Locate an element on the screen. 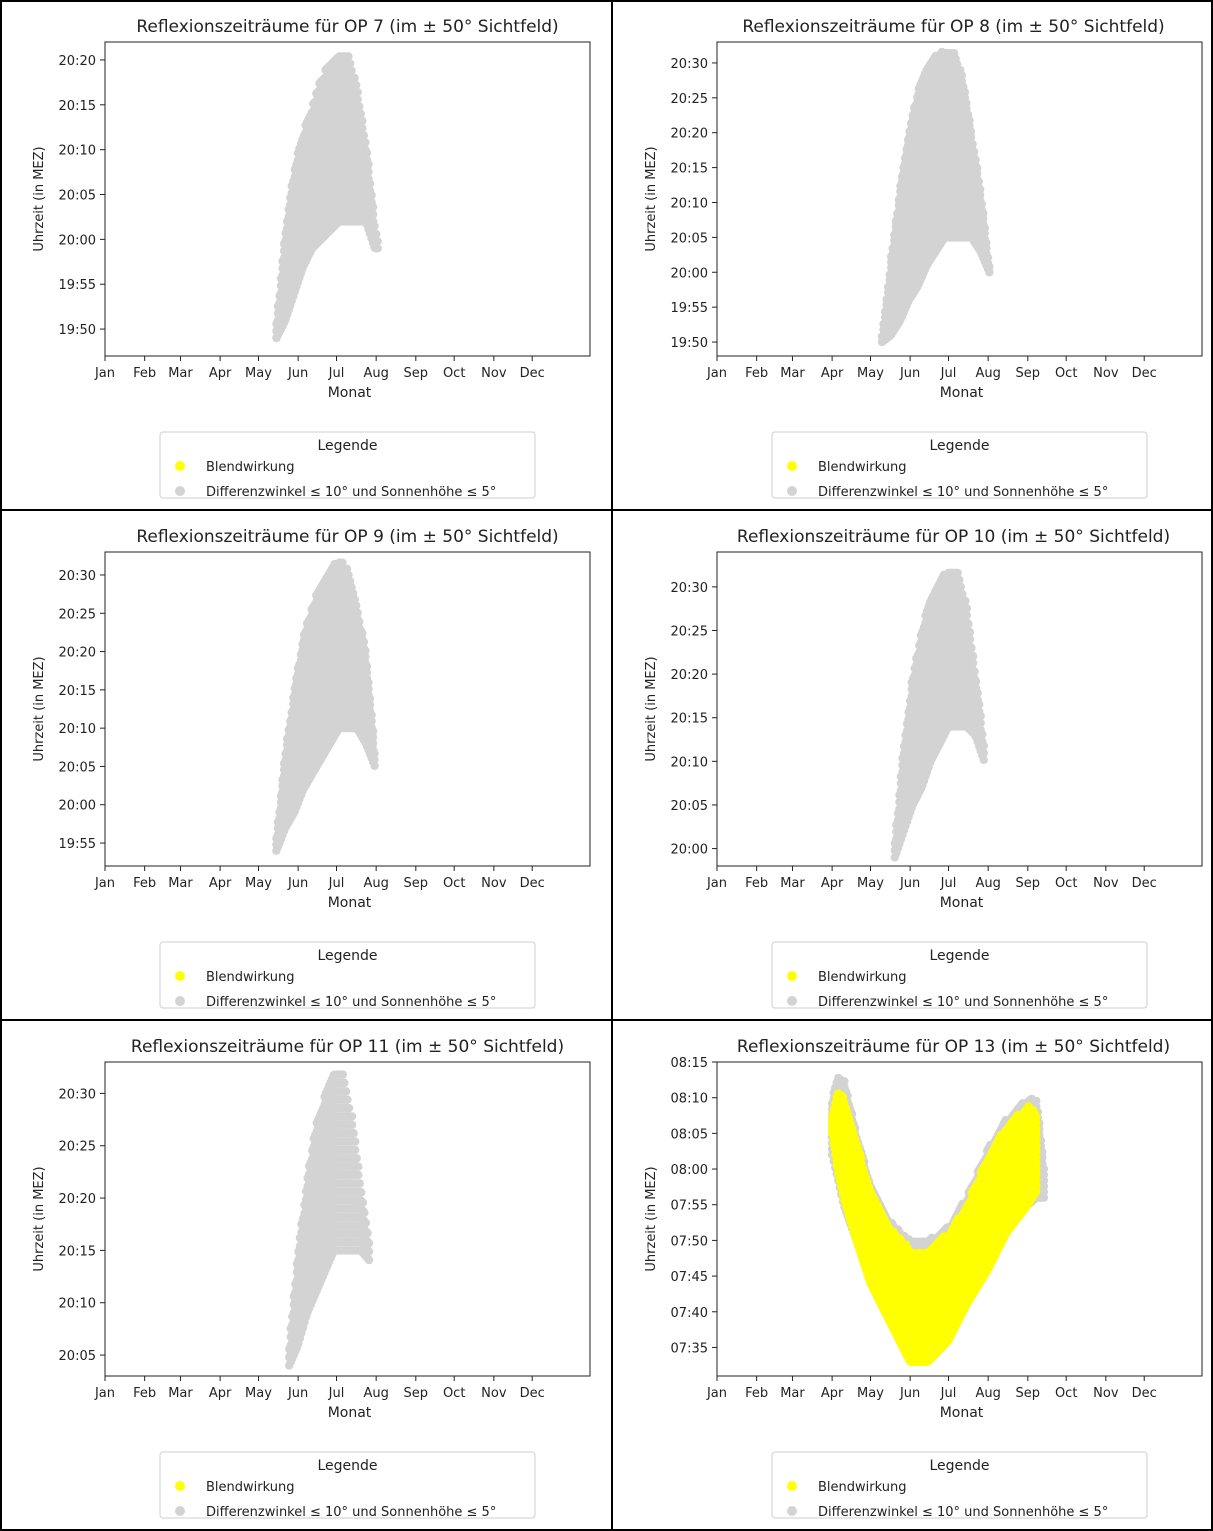  legend-marker-blendwirkung-op9 is located at coordinates (180, 976).